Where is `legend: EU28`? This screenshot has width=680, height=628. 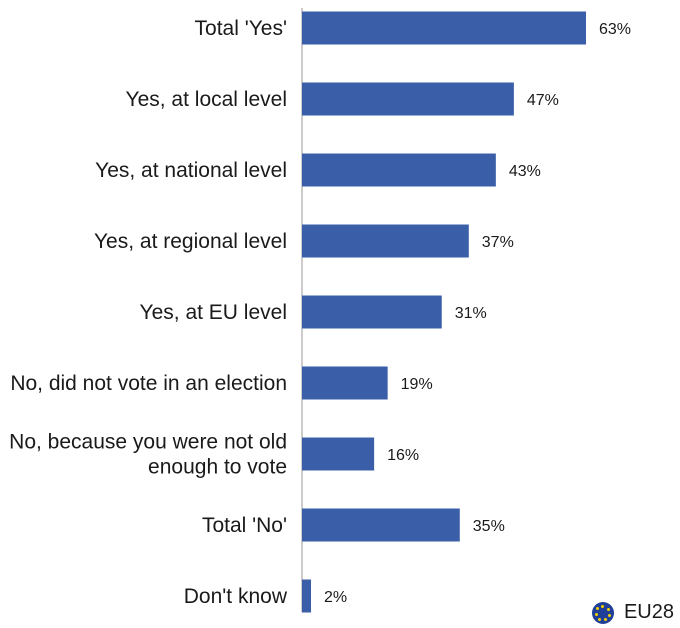 legend: EU28 is located at coordinates (632, 612).